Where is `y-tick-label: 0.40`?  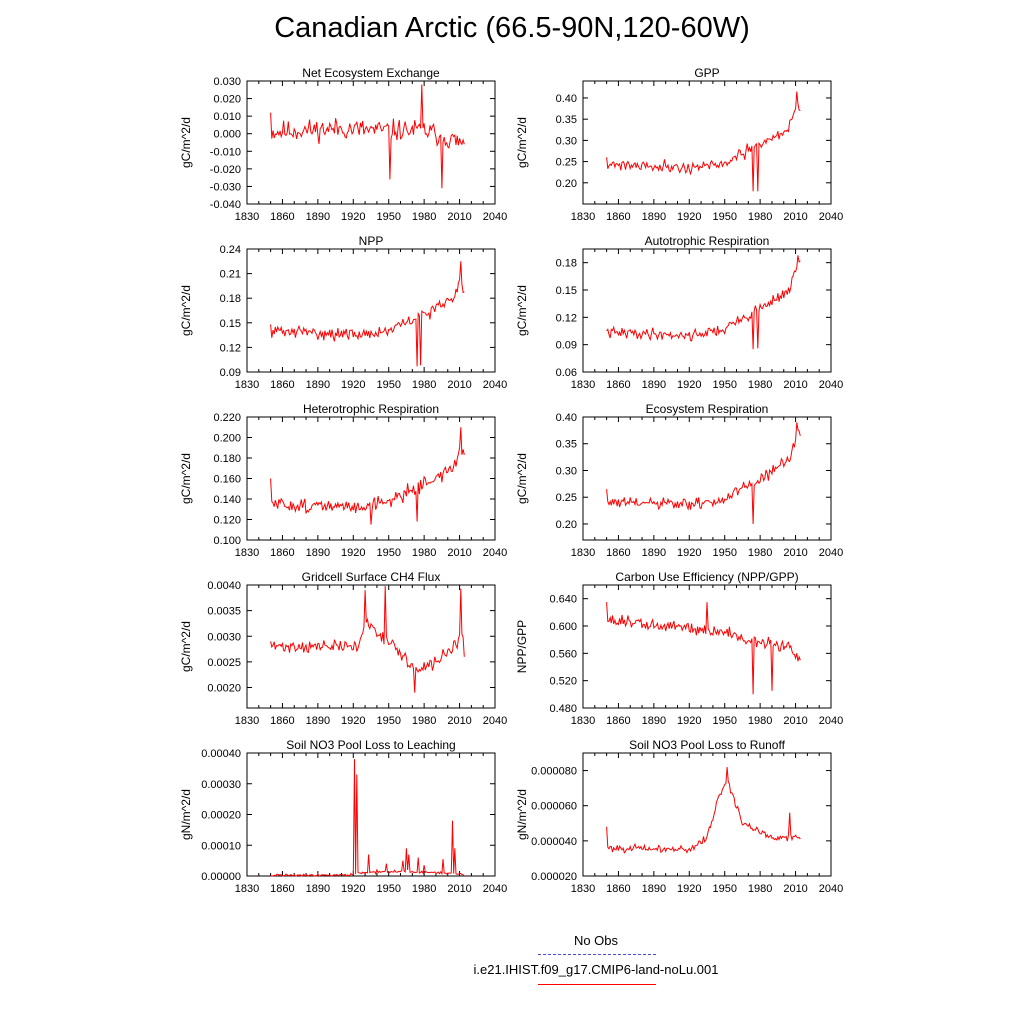
y-tick-label: 0.40 is located at coordinates (566, 99).